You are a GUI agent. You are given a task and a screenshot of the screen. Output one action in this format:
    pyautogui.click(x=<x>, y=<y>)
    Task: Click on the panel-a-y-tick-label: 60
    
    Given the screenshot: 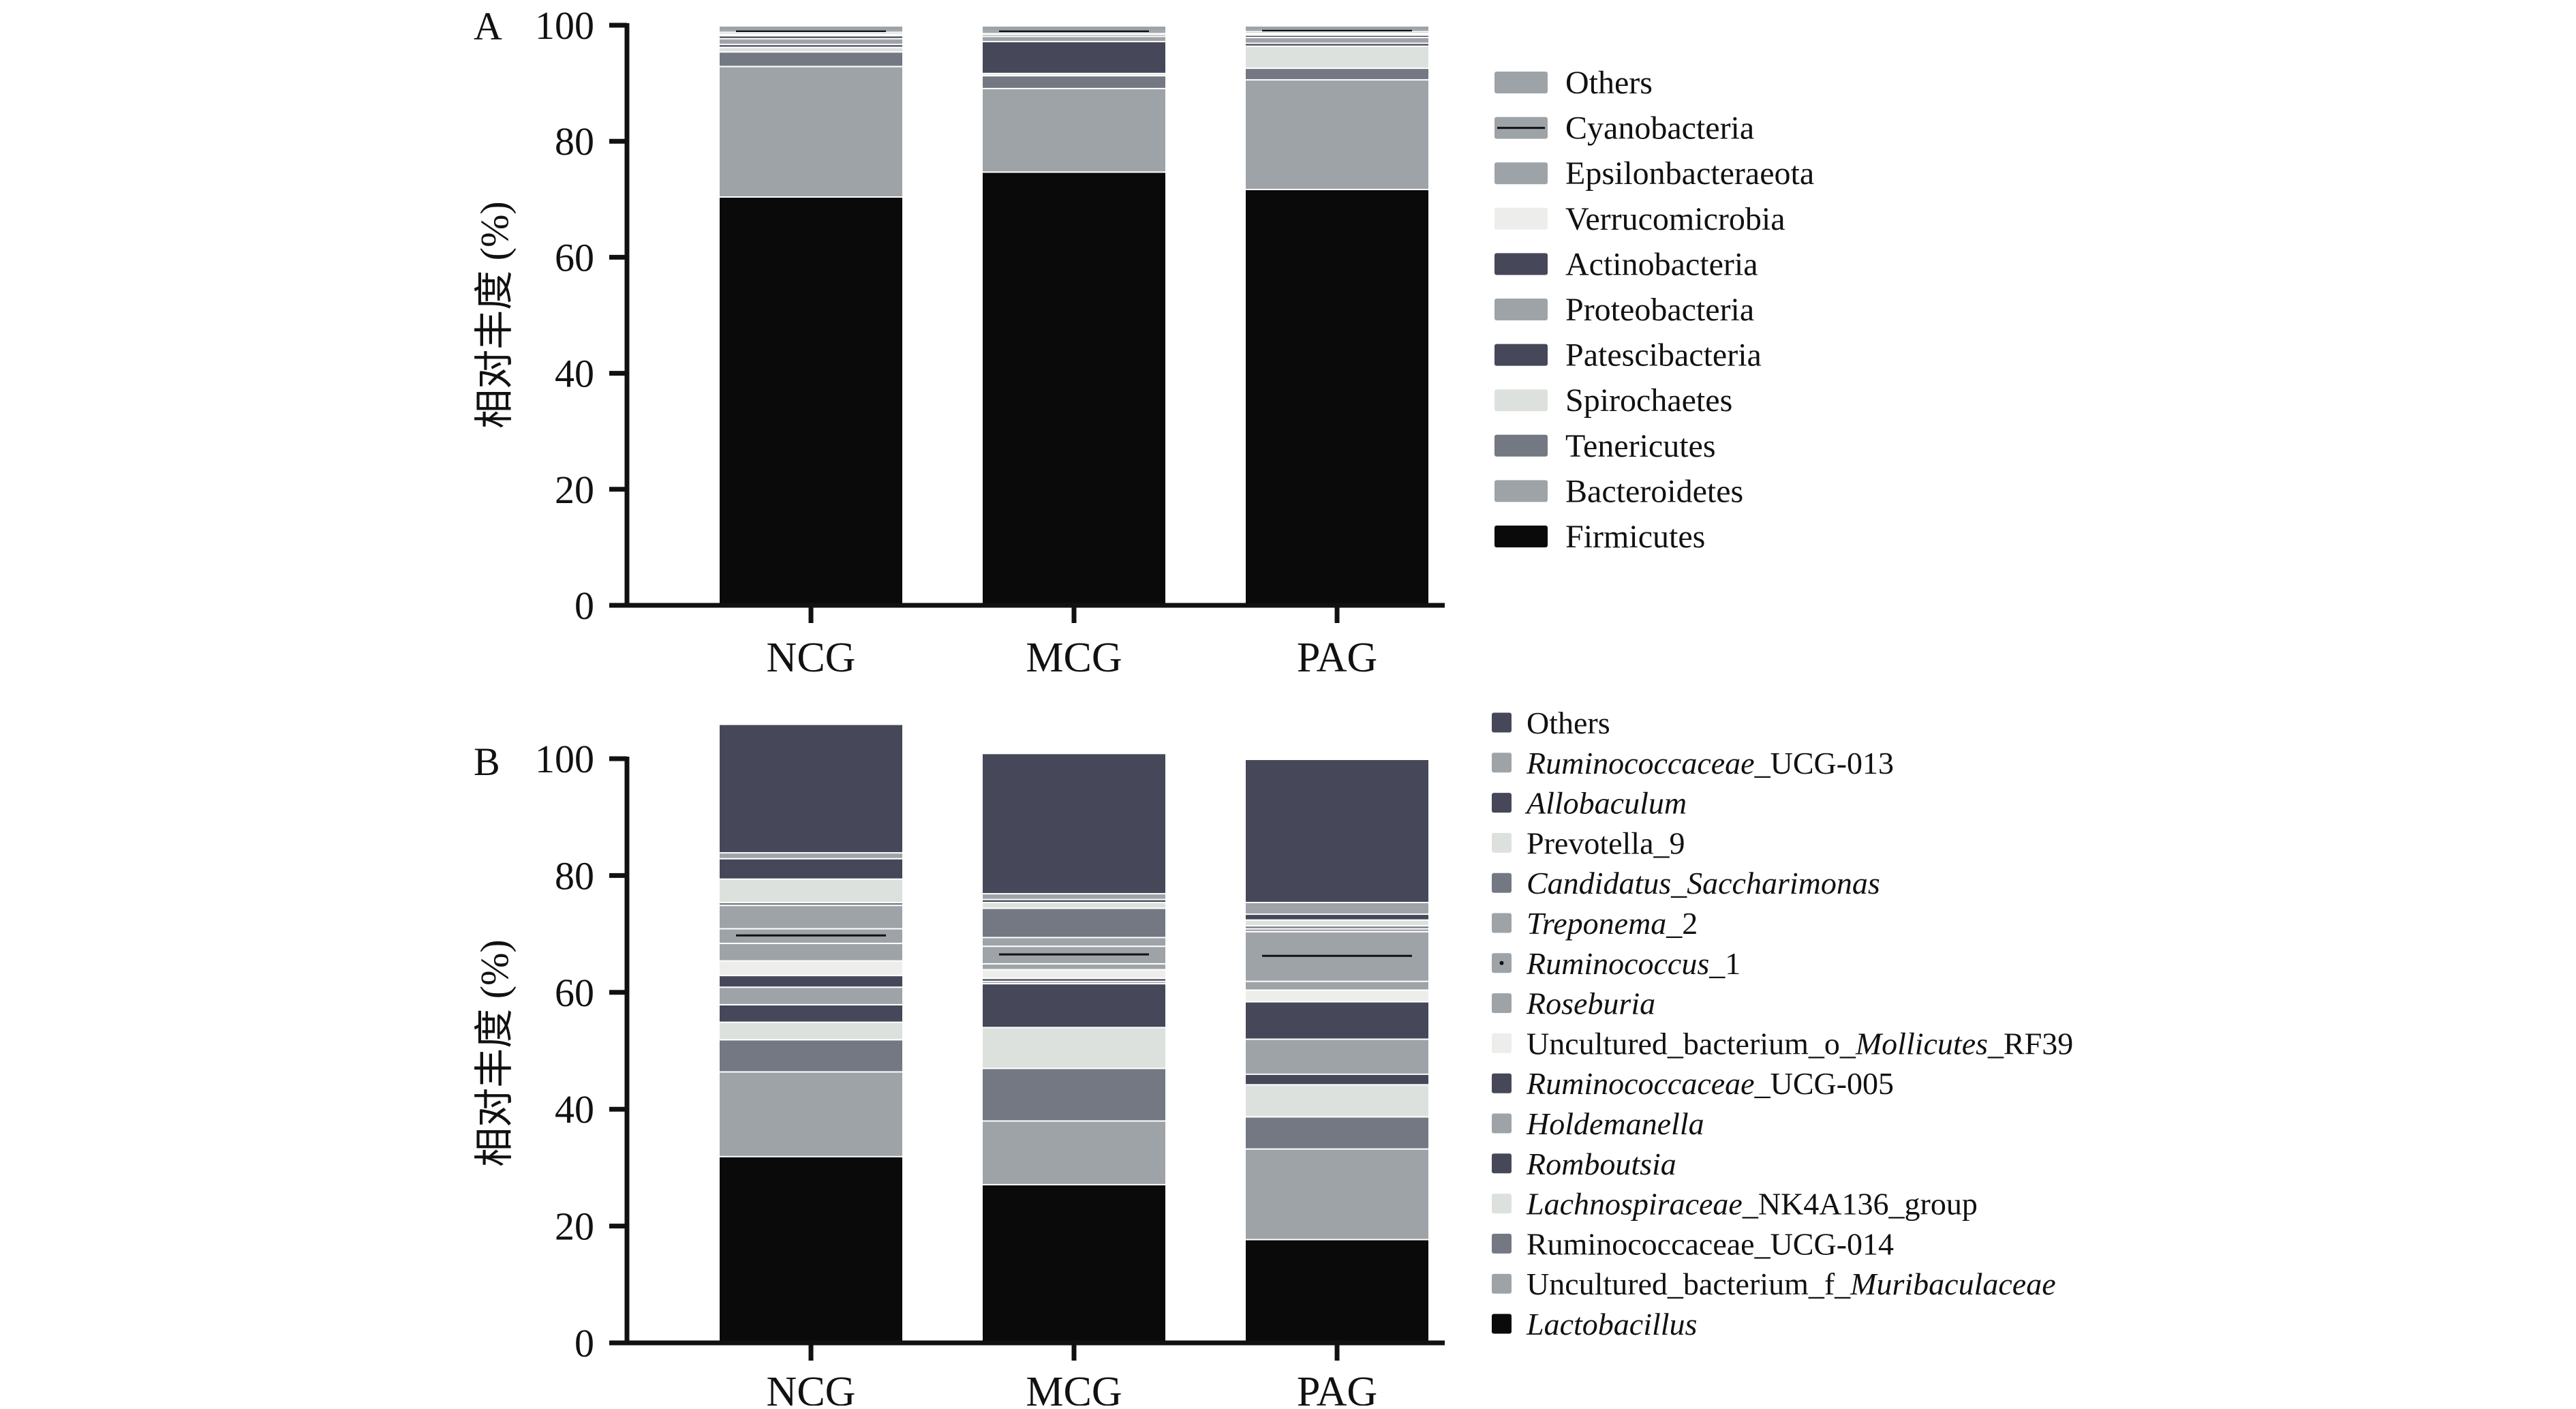 What is the action you would take?
    pyautogui.click(x=574, y=257)
    